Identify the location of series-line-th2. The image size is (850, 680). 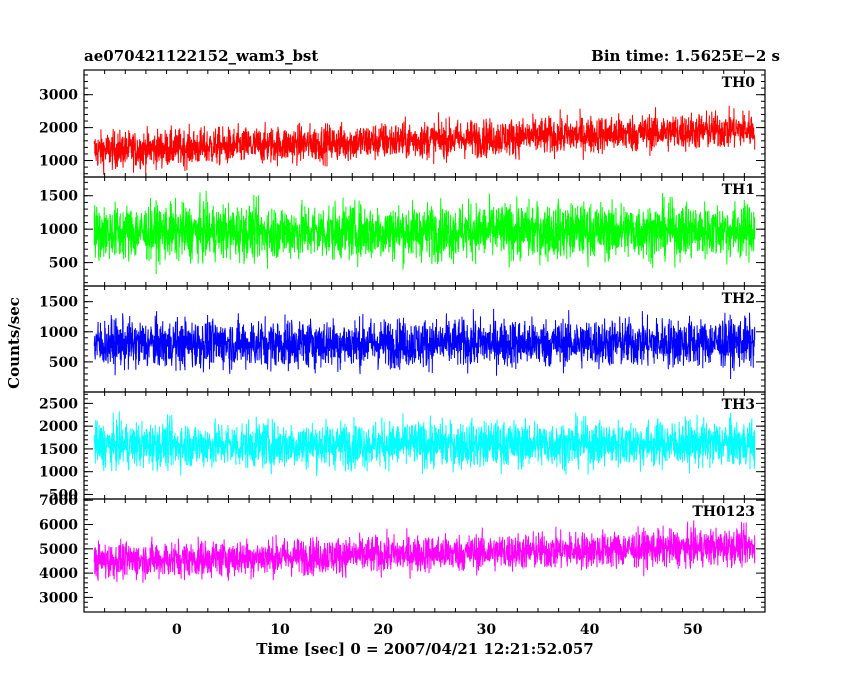
(424, 344).